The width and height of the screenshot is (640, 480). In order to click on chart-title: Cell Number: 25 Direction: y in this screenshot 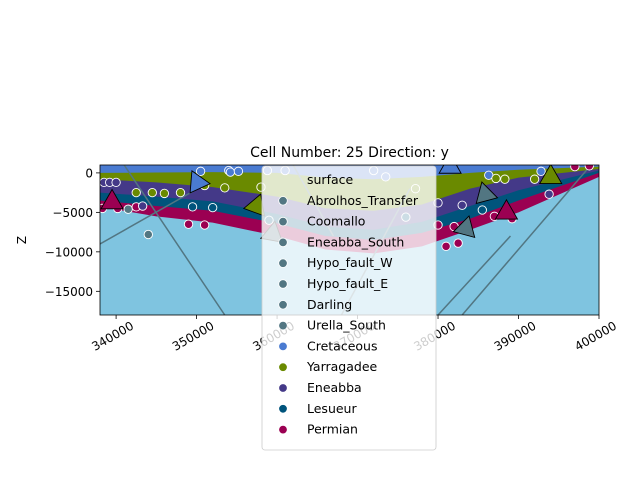, I will do `click(349, 153)`.